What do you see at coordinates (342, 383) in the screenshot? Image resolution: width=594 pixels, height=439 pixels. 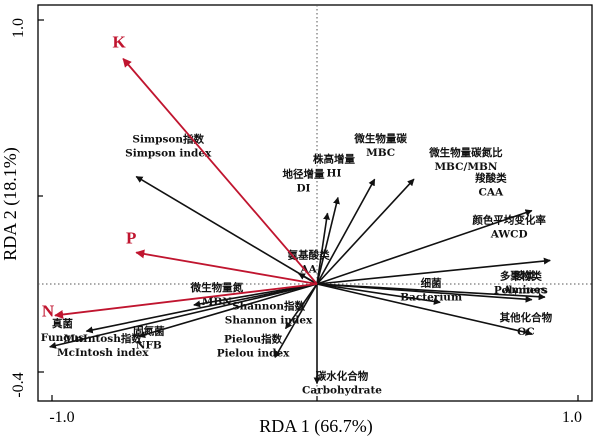 I see `label-carbohydrate: 碳水化合物 Carbohydrate` at bounding box center [342, 383].